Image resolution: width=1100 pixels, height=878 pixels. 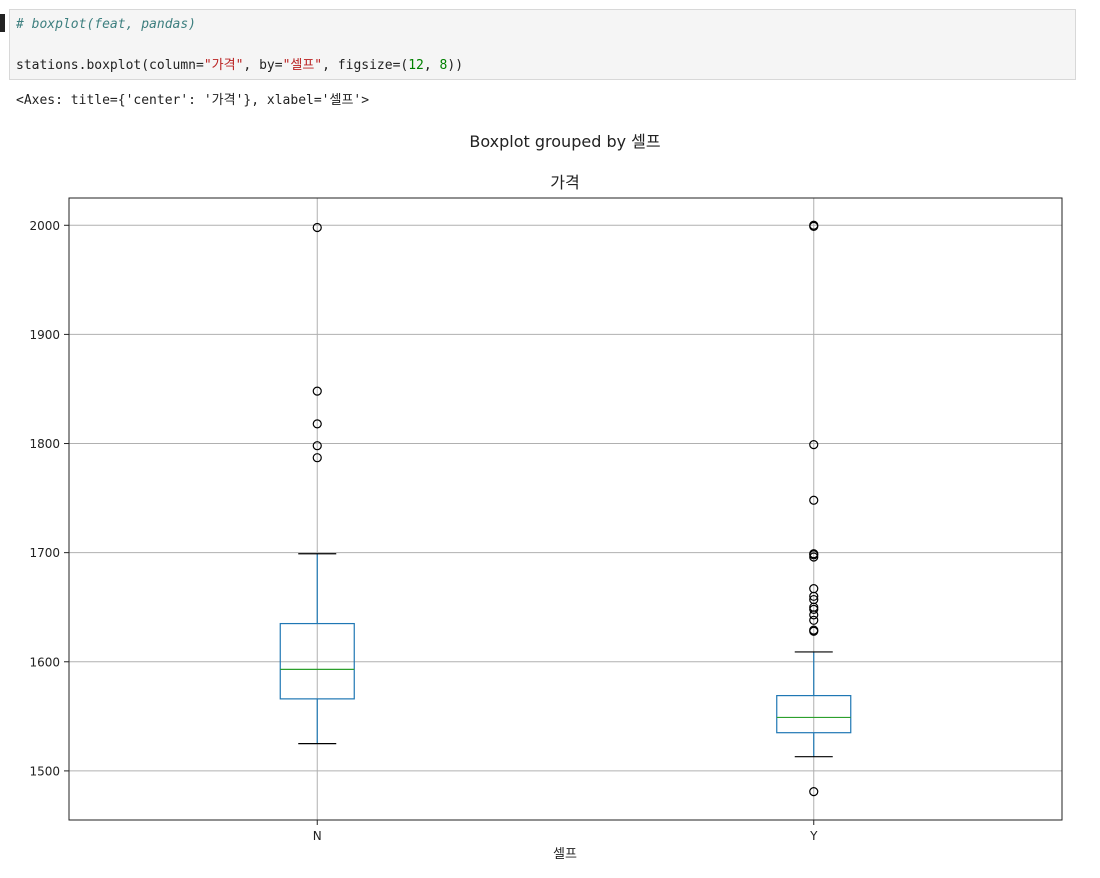 I want to click on chart-suptitle: Boxplot grouped by 셀프, so click(x=564, y=141).